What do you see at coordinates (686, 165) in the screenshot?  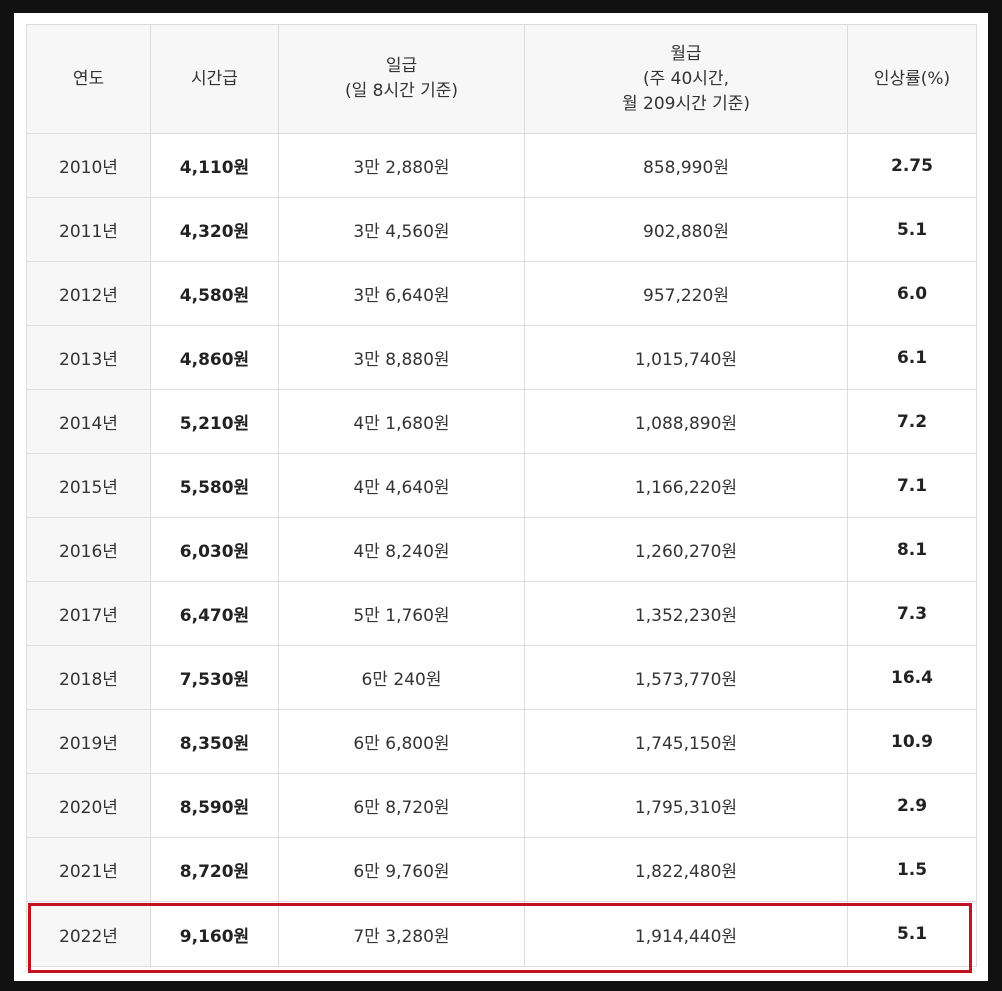 I see `cell-monthly: 858,990원` at bounding box center [686, 165].